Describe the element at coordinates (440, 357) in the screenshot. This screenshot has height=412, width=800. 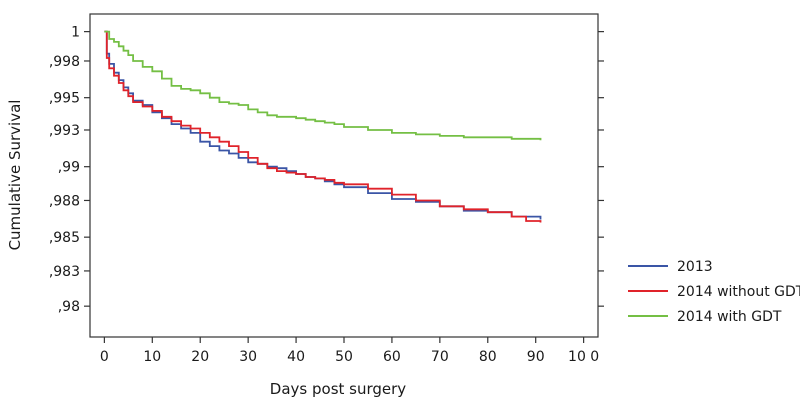
I see `x-tick-label: 70` at that location.